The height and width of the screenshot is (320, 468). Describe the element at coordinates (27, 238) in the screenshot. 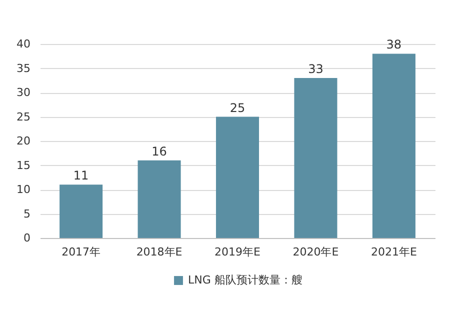

I see `y-tick-label: 0` at that location.